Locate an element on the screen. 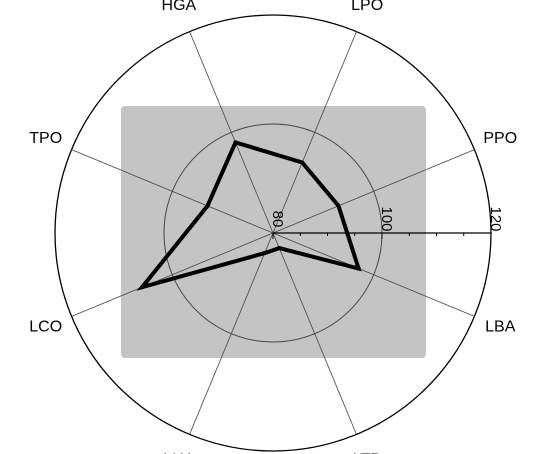  axis-spoke-hga is located at coordinates (231, 132).